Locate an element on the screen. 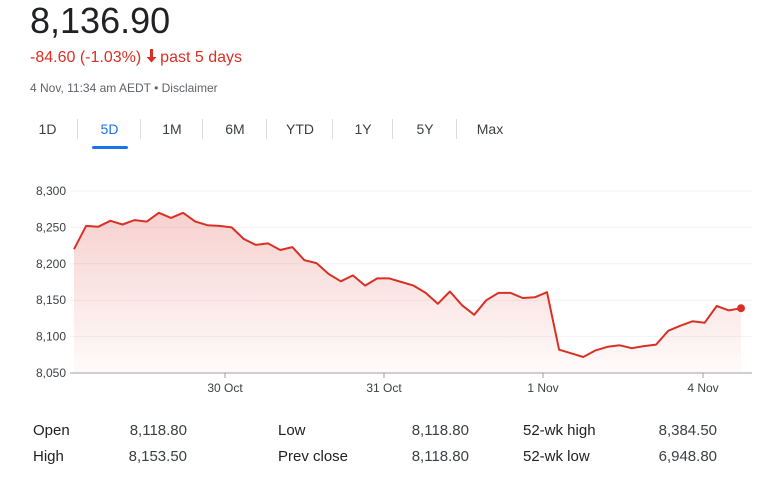 The width and height of the screenshot is (778, 480). current-point is located at coordinates (741, 308).